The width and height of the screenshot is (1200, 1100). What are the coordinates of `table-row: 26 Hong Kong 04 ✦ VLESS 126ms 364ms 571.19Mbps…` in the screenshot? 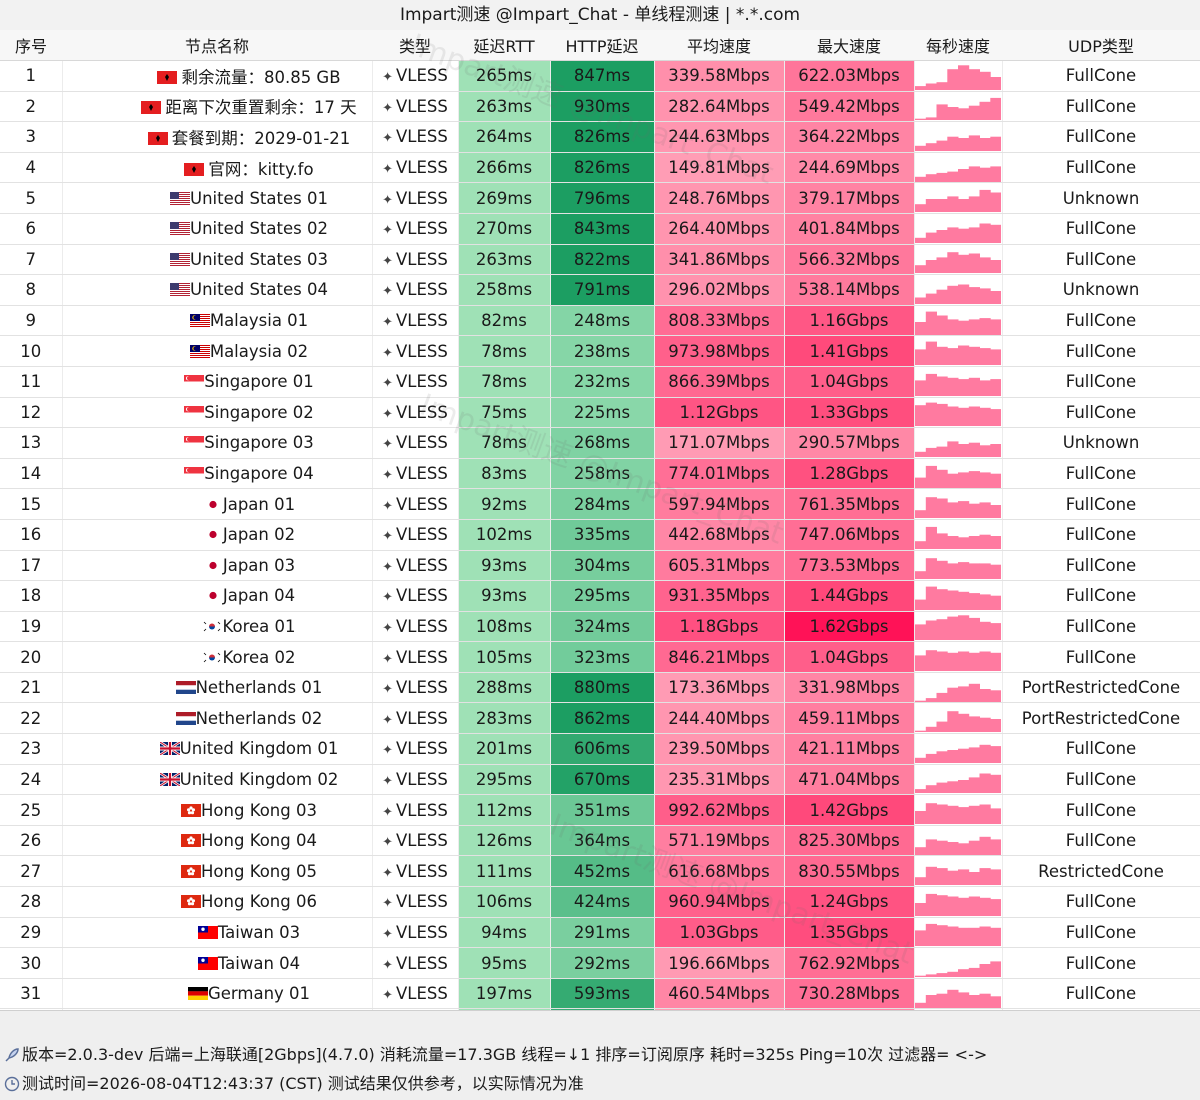 It's located at (600, 841).